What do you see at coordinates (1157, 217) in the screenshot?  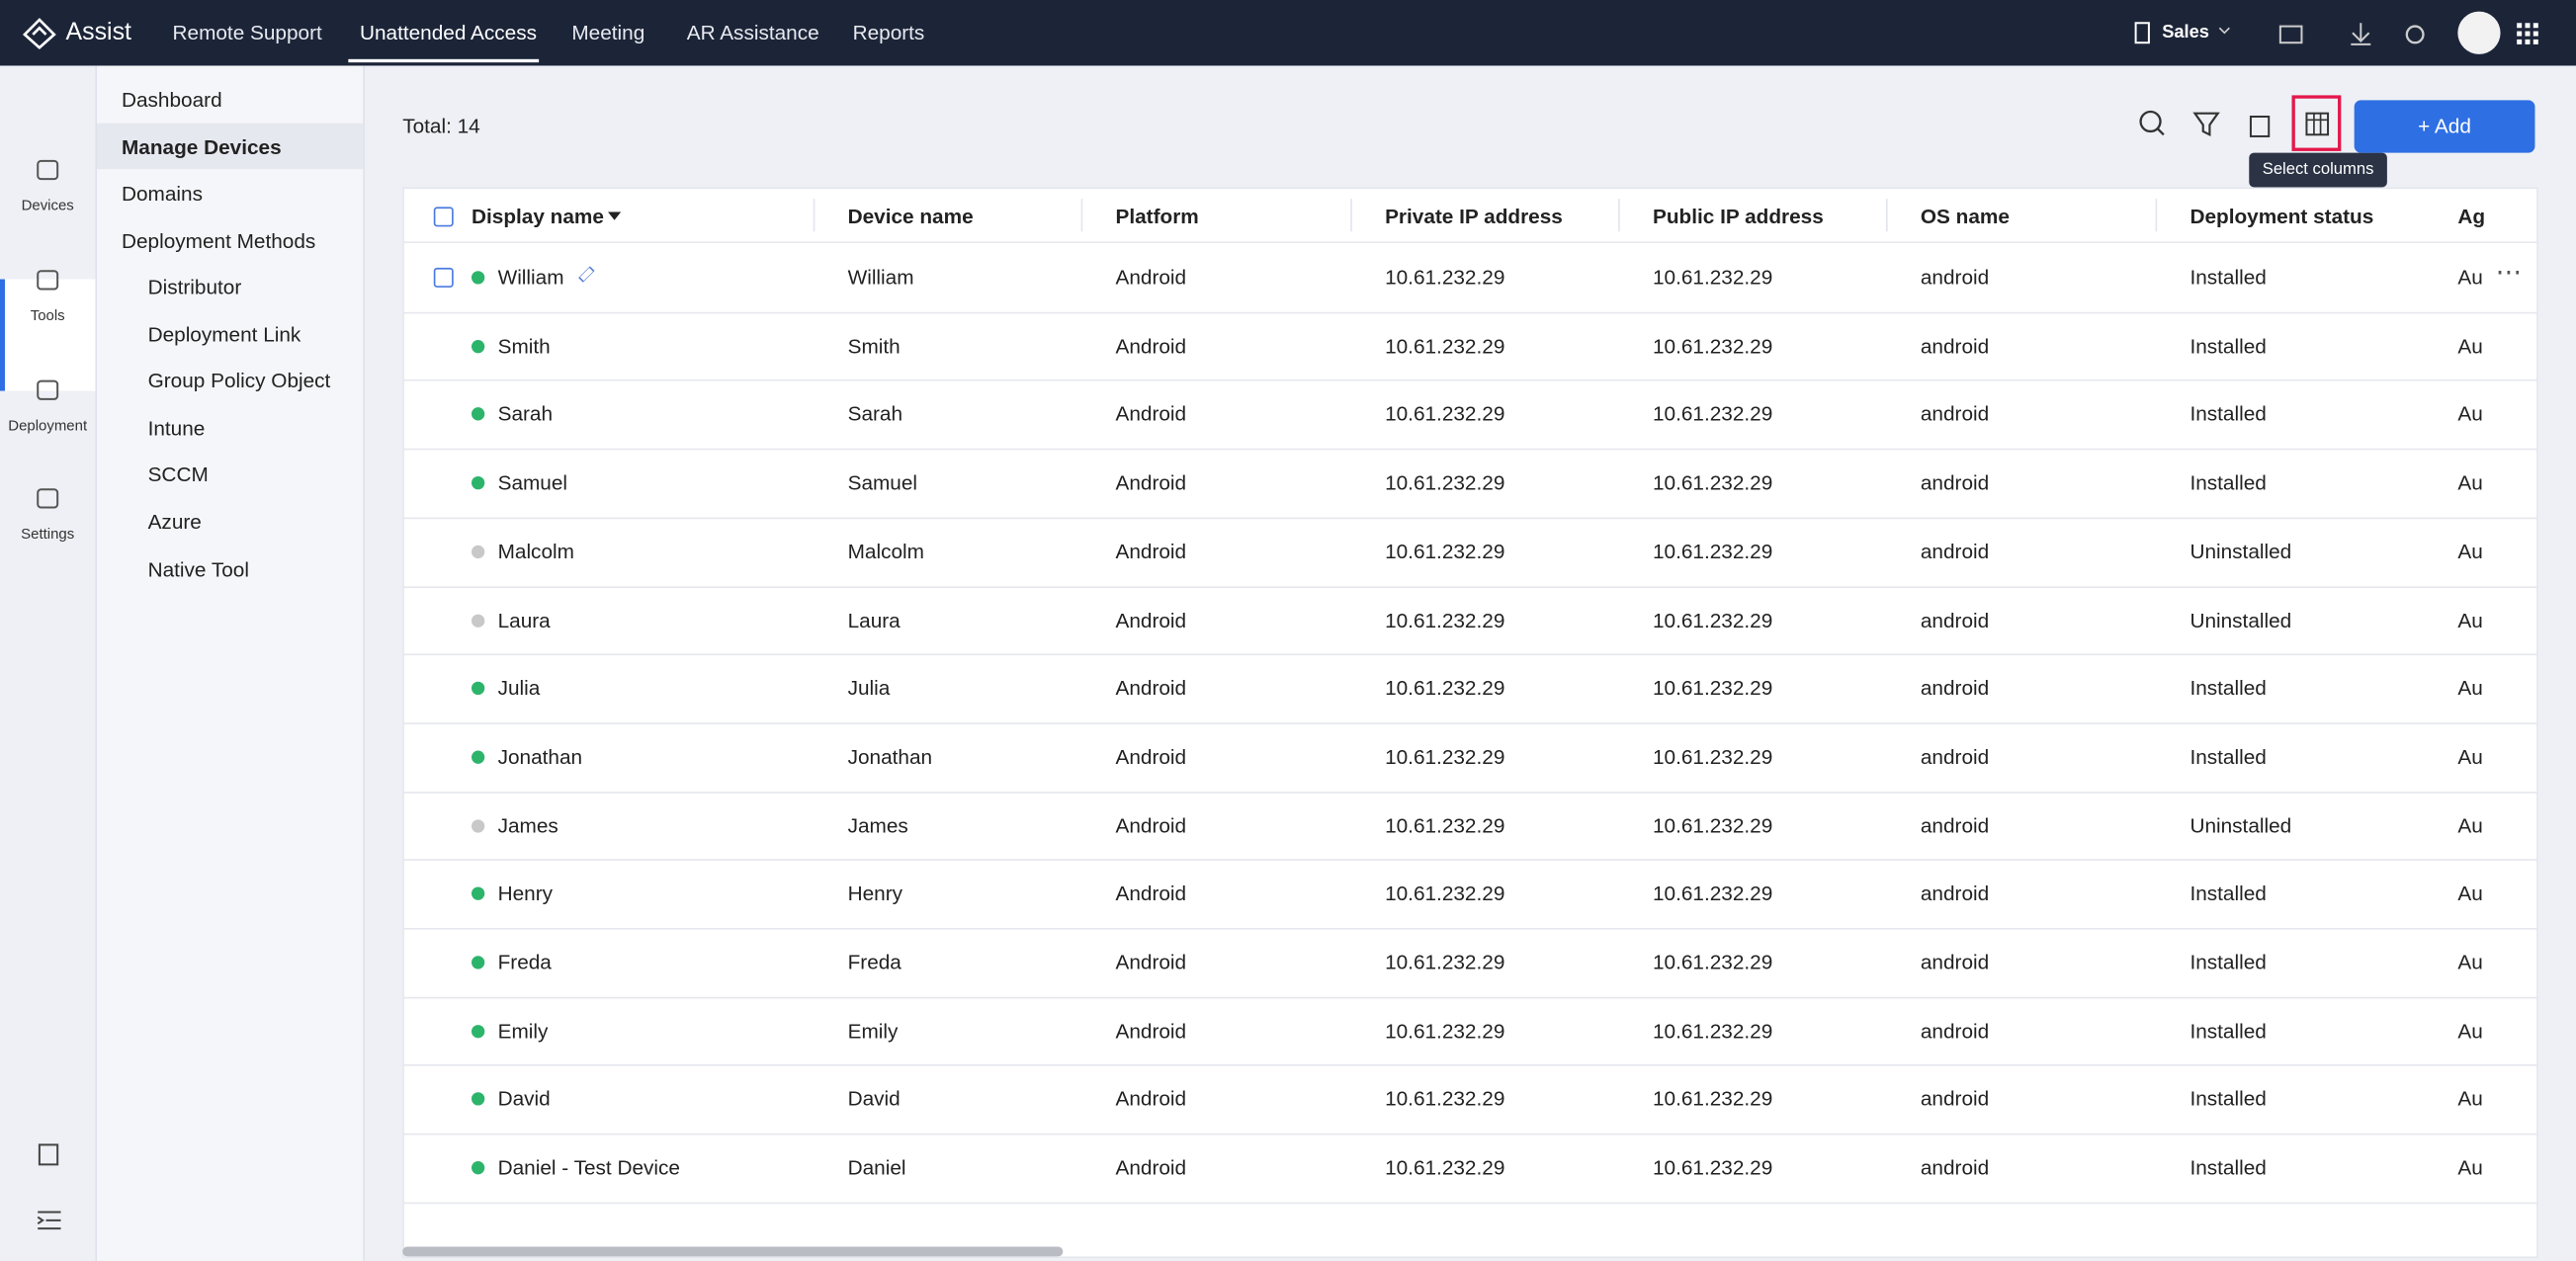 I see `column-header: Platform` at bounding box center [1157, 217].